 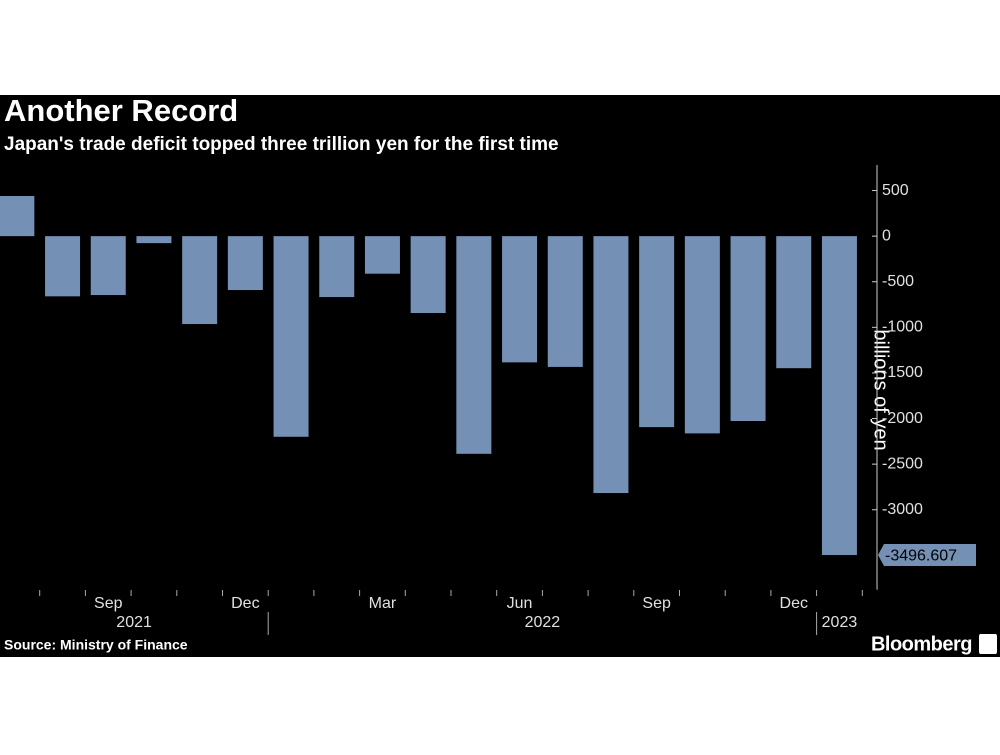 What do you see at coordinates (134, 622) in the screenshot?
I see `year-label: 2021` at bounding box center [134, 622].